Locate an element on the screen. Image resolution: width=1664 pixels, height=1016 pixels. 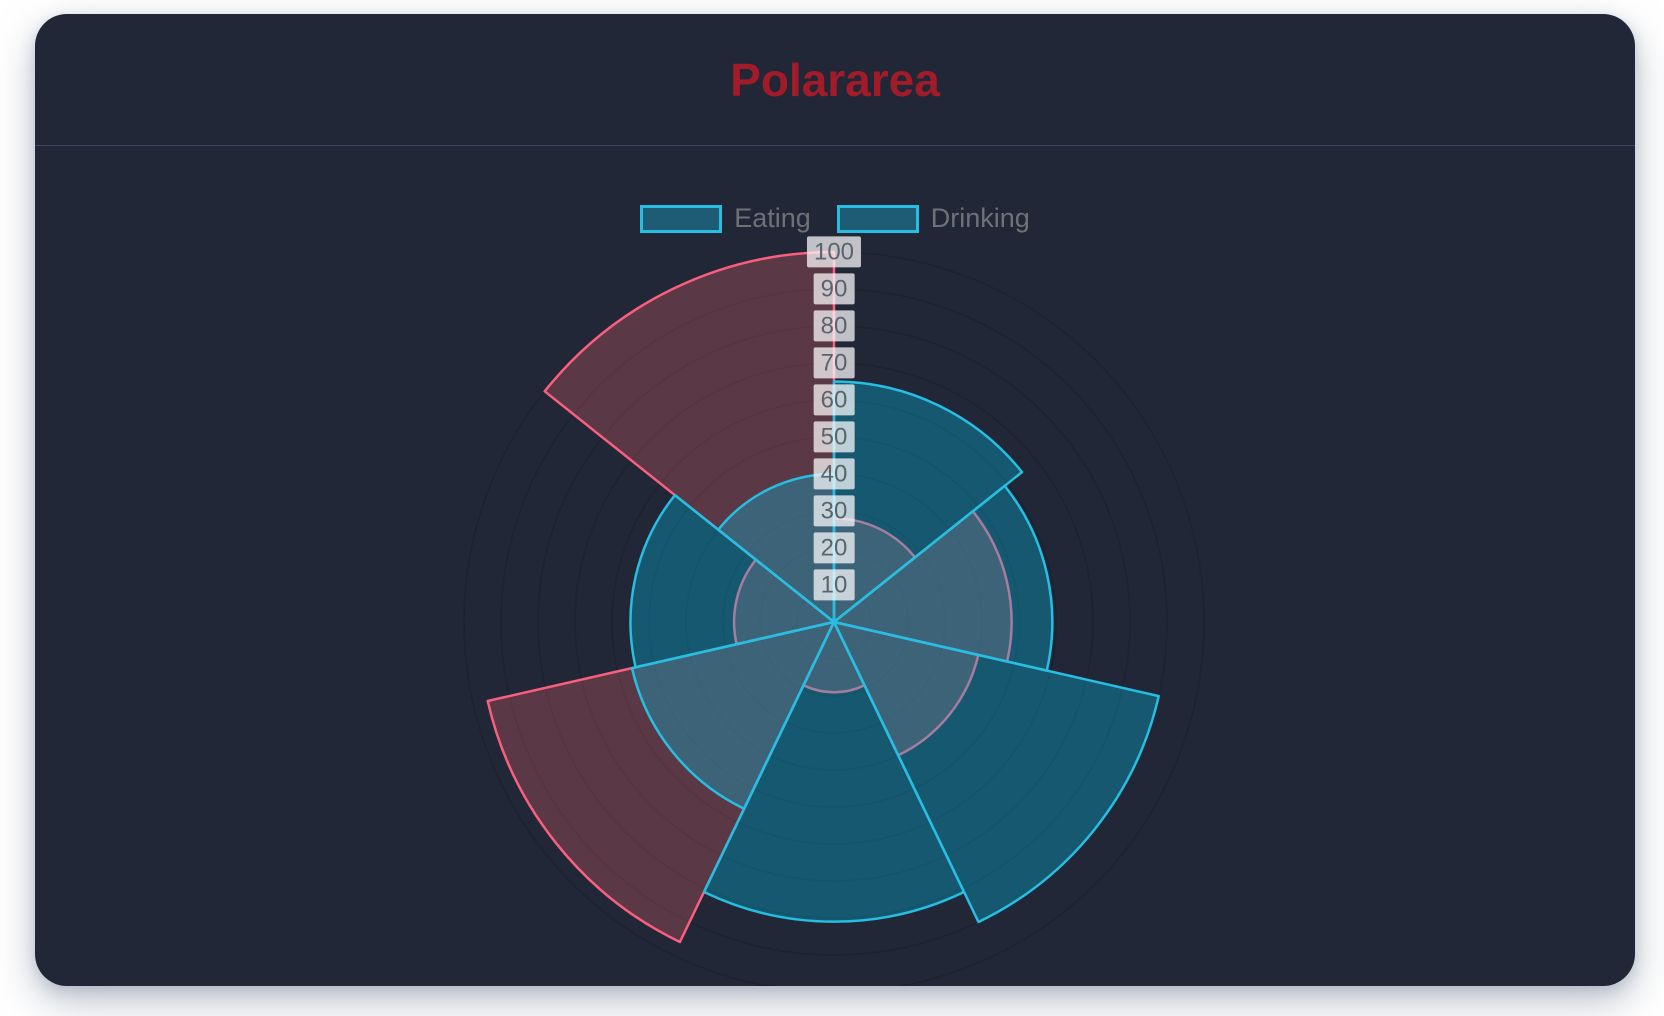
legend-item-label: Eating is located at coordinates (772, 218).